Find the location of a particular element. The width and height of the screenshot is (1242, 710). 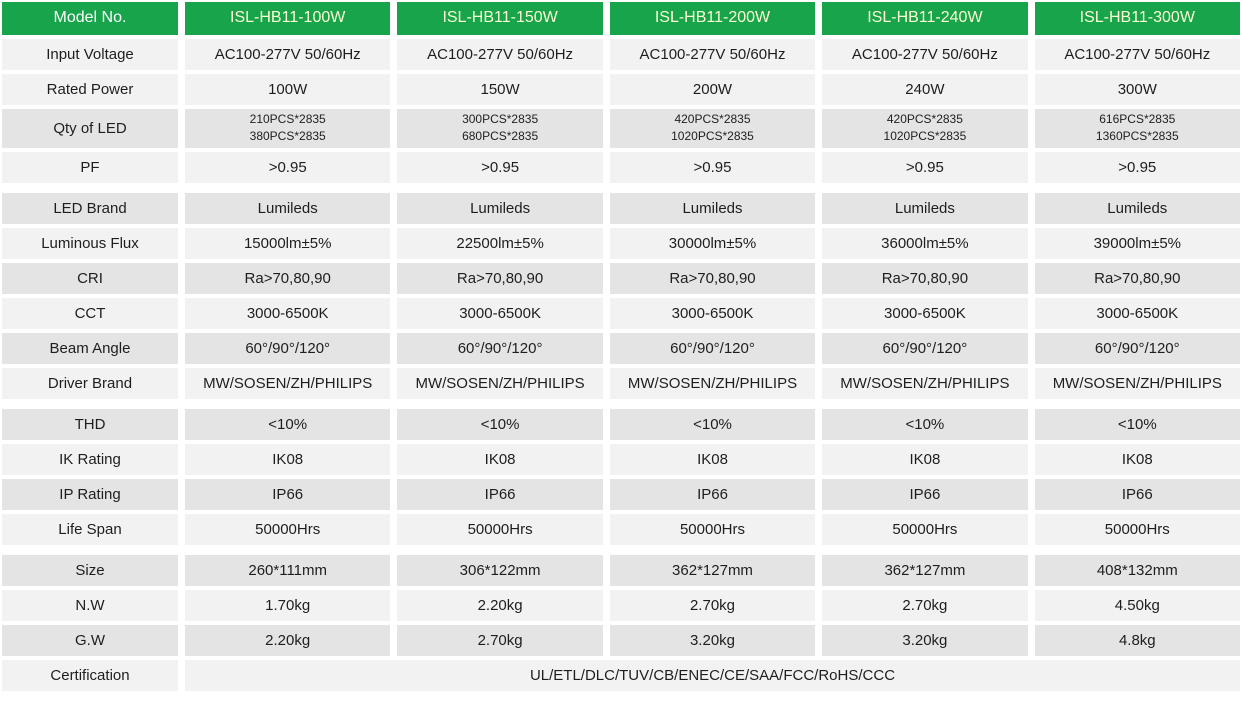

value-cell: 210PCS*2835 380PCS*2835 is located at coordinates (288, 128).